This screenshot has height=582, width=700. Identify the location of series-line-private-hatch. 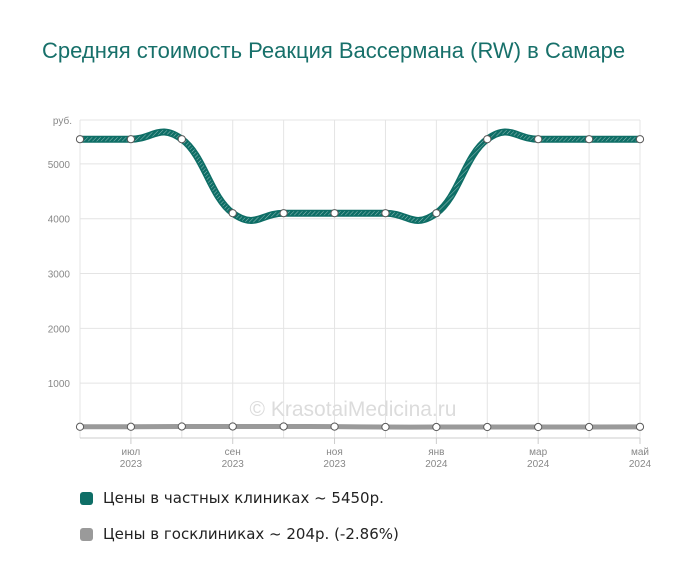
(360, 176).